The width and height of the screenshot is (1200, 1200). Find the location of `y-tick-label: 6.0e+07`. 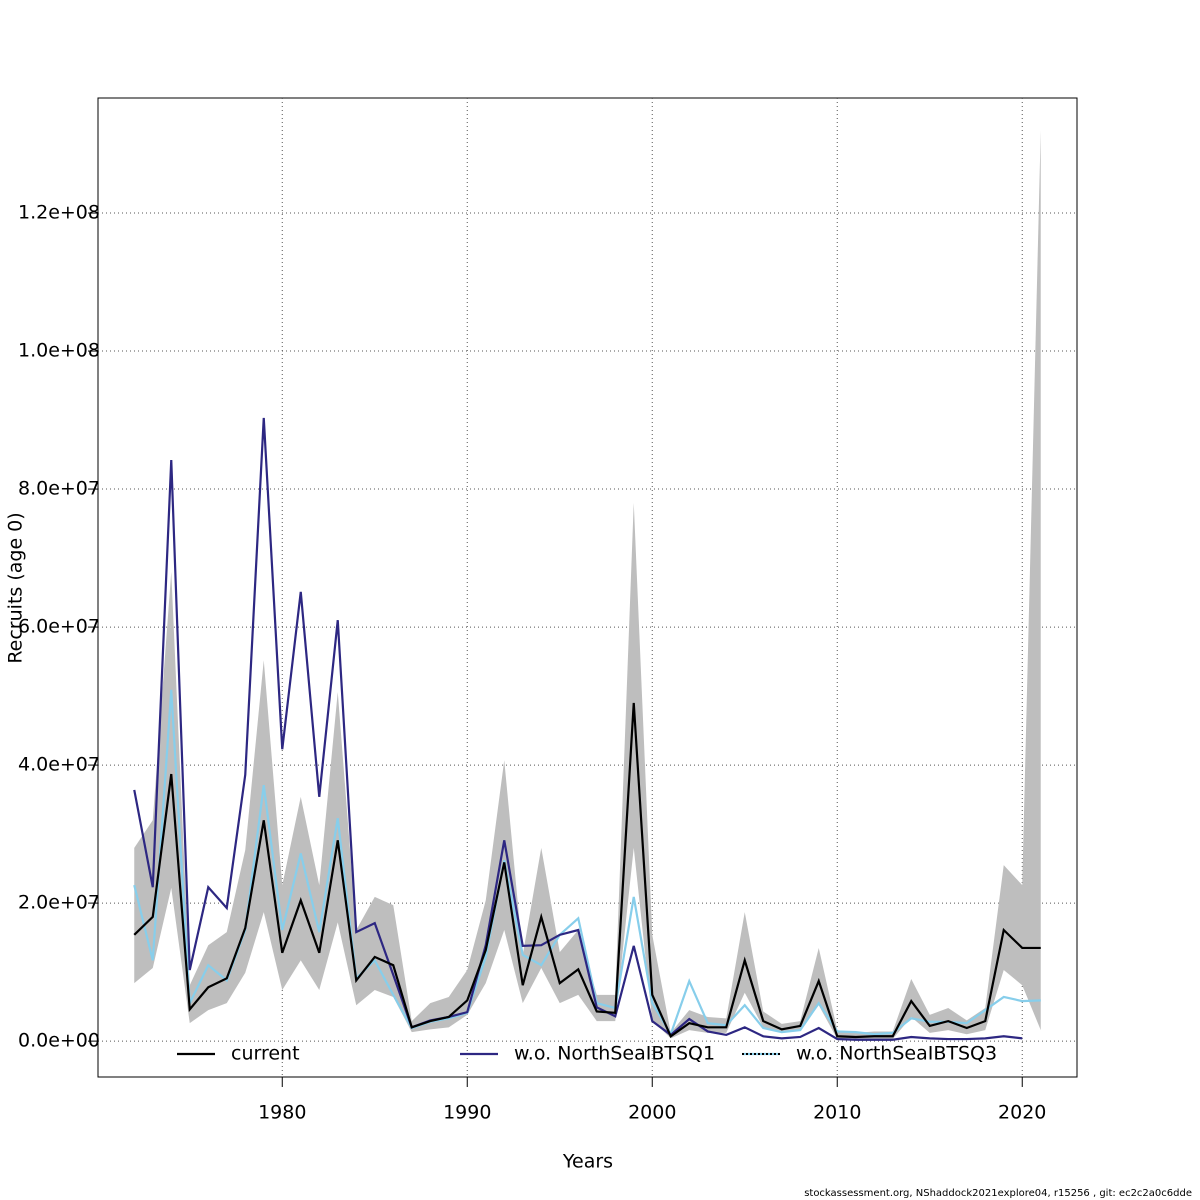

y-tick-label: 6.0e+07 is located at coordinates (59, 627).